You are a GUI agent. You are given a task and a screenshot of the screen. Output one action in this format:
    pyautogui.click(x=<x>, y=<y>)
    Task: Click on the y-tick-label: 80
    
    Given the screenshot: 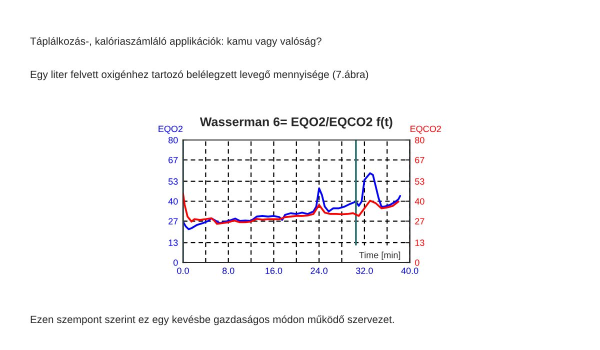 What is the action you would take?
    pyautogui.click(x=173, y=140)
    